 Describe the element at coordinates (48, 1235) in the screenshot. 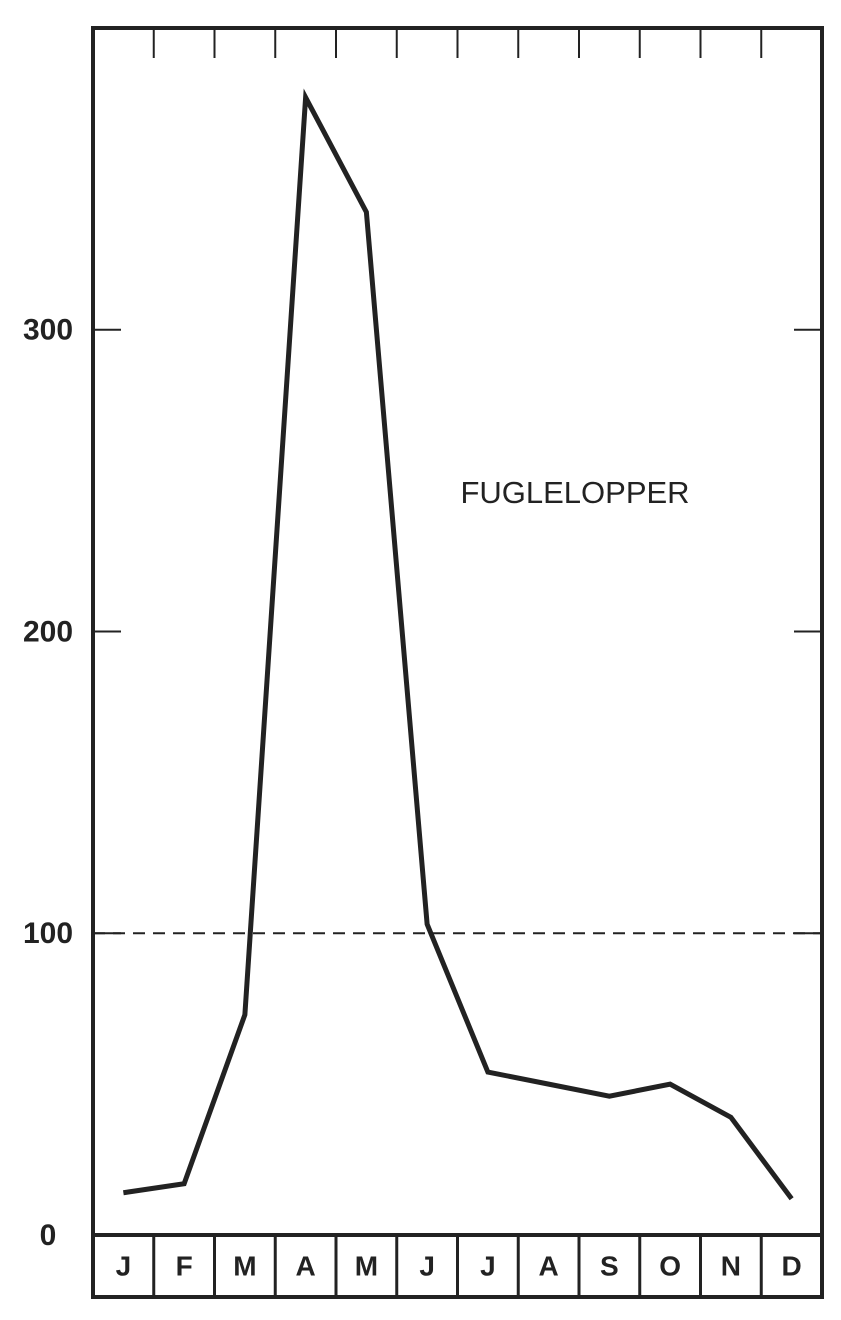

I see `y-tick-label: 0` at that location.